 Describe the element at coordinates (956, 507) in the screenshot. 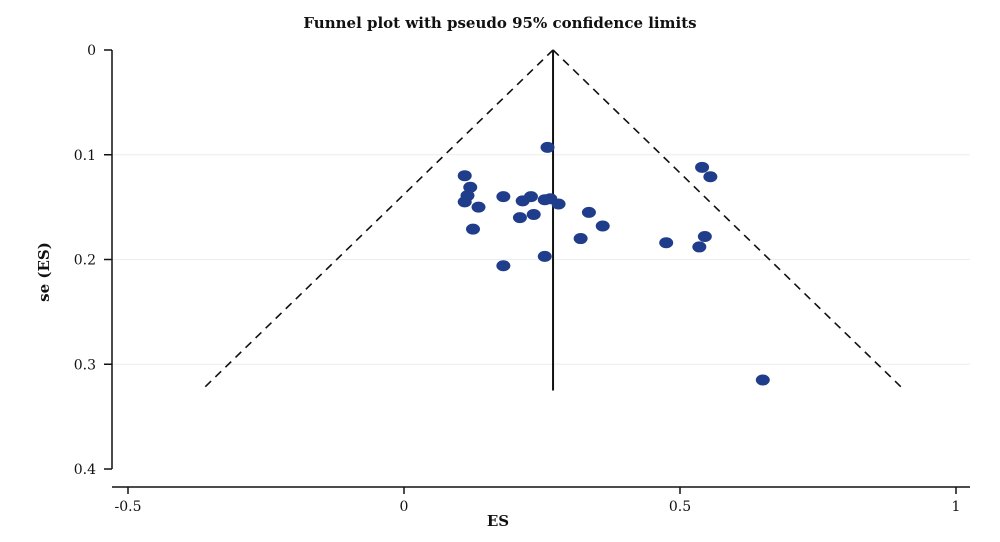

I see `x-tick-label-3: 1` at that location.